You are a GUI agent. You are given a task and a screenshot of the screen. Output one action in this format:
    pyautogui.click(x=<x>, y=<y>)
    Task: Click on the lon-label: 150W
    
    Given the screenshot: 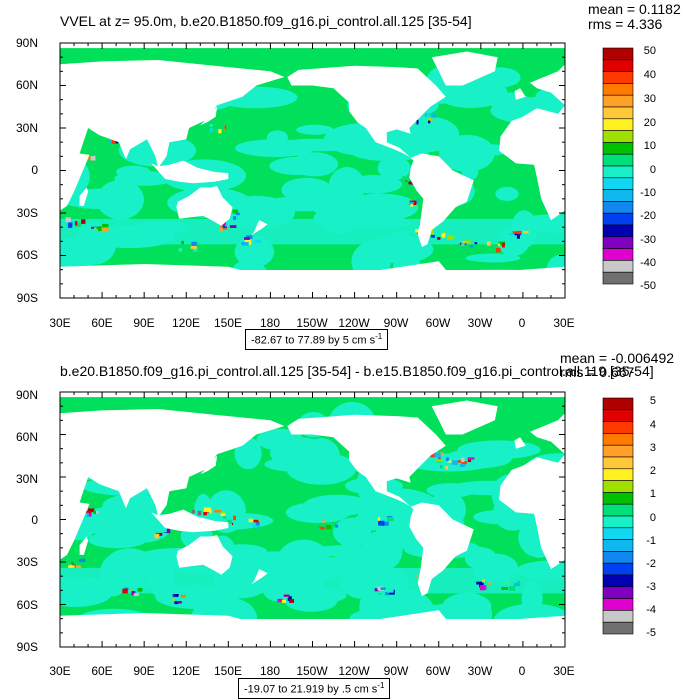 What is the action you would take?
    pyautogui.click(x=312, y=671)
    